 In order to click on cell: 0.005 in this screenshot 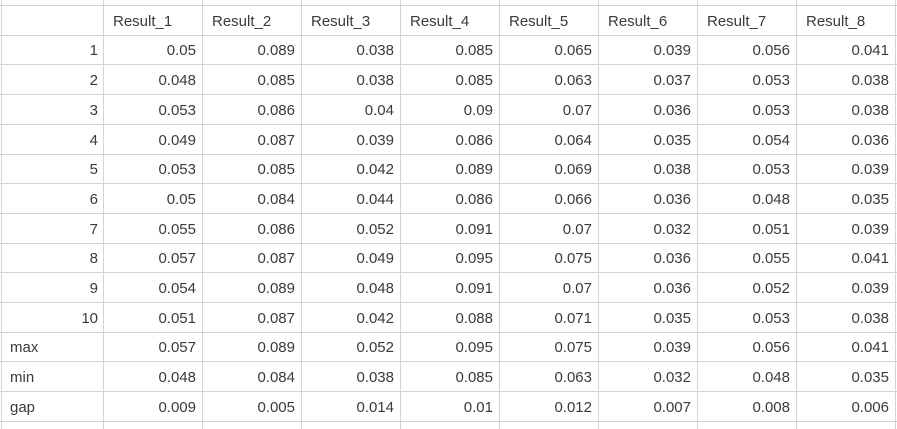, I will do `click(252, 407)`.